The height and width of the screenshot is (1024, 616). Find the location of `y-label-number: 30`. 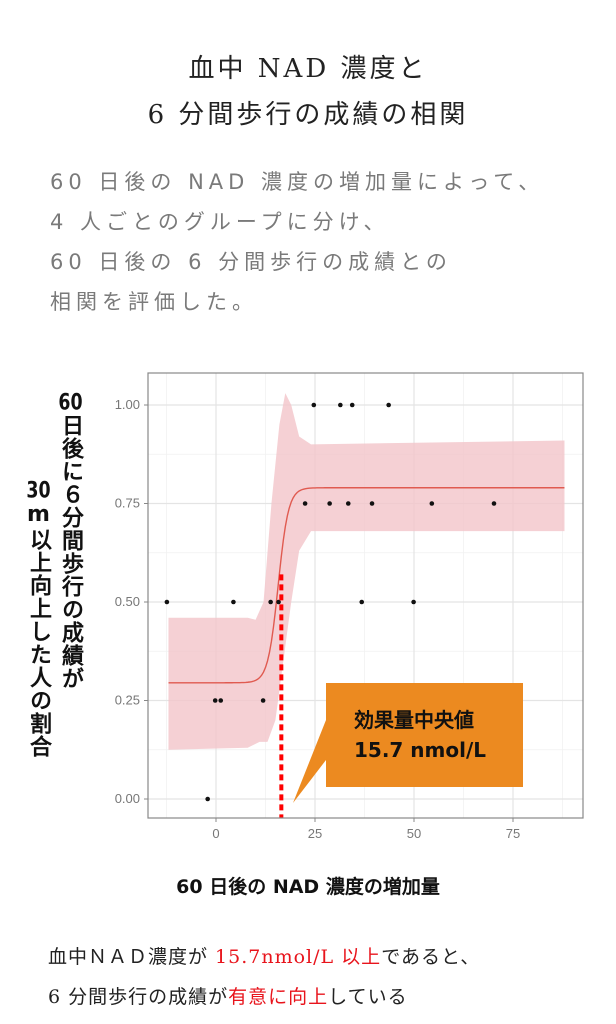

y-label-number: 30 is located at coordinates (38, 491).